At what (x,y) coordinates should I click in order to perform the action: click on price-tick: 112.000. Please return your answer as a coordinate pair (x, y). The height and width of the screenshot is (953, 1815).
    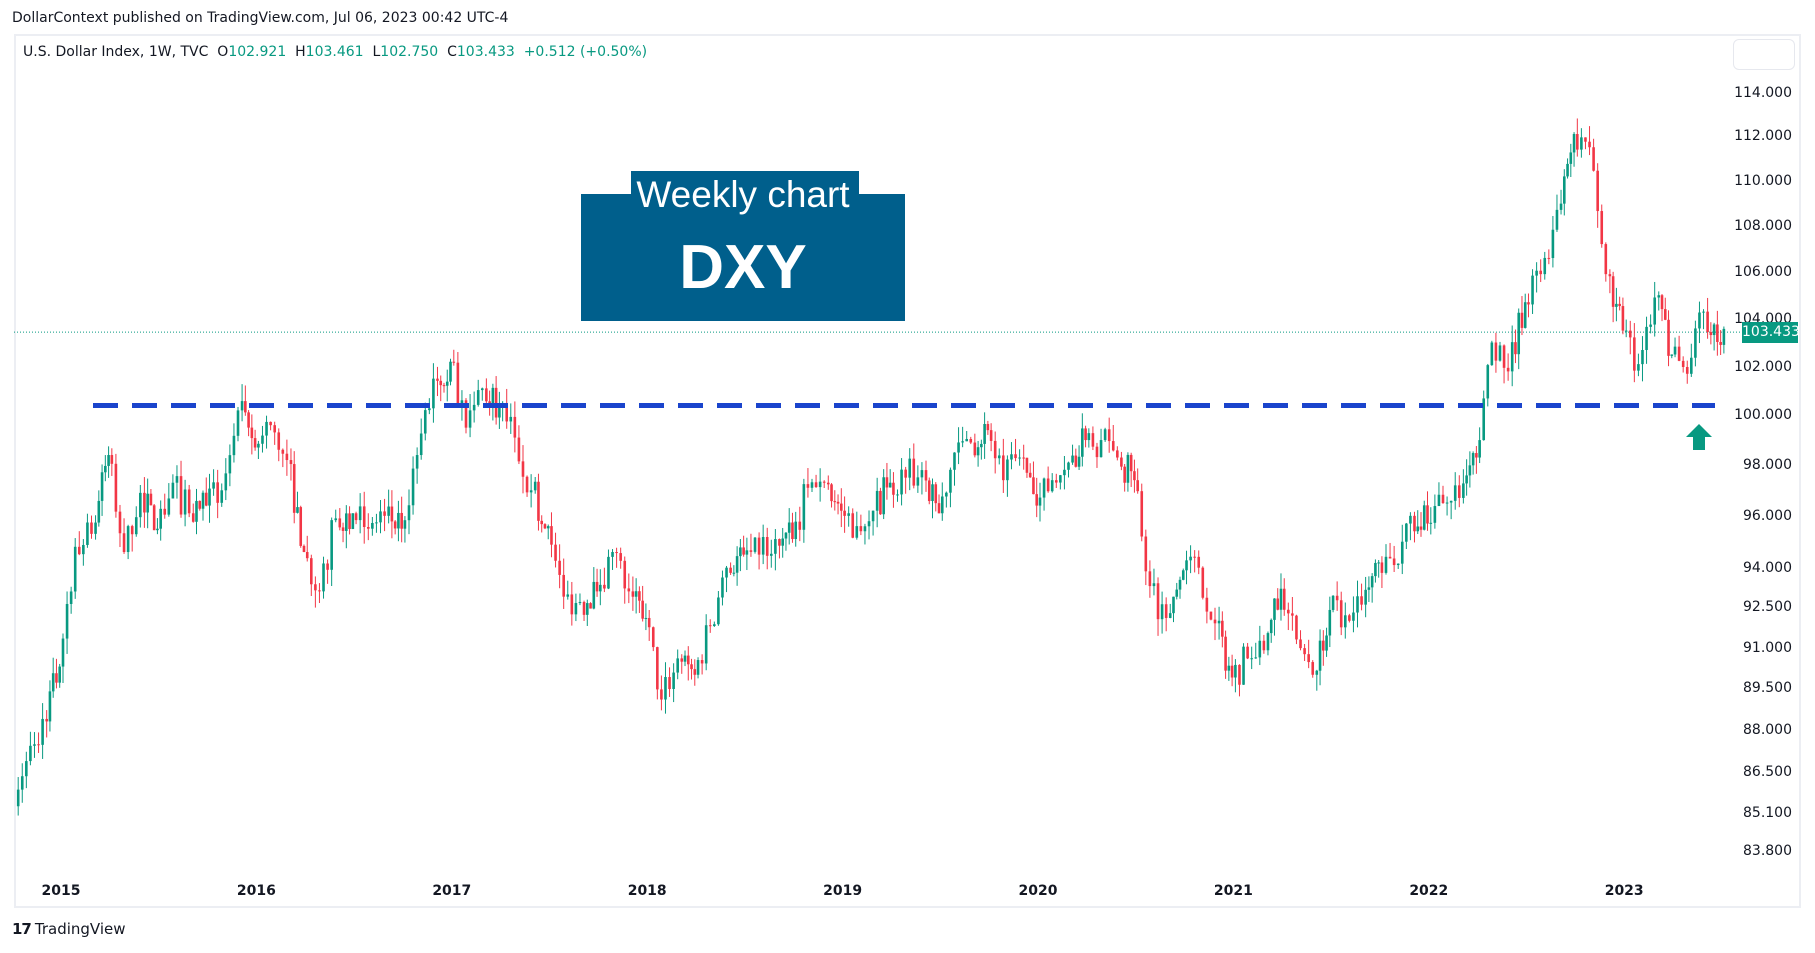
    Looking at the image, I should click on (1763, 136).